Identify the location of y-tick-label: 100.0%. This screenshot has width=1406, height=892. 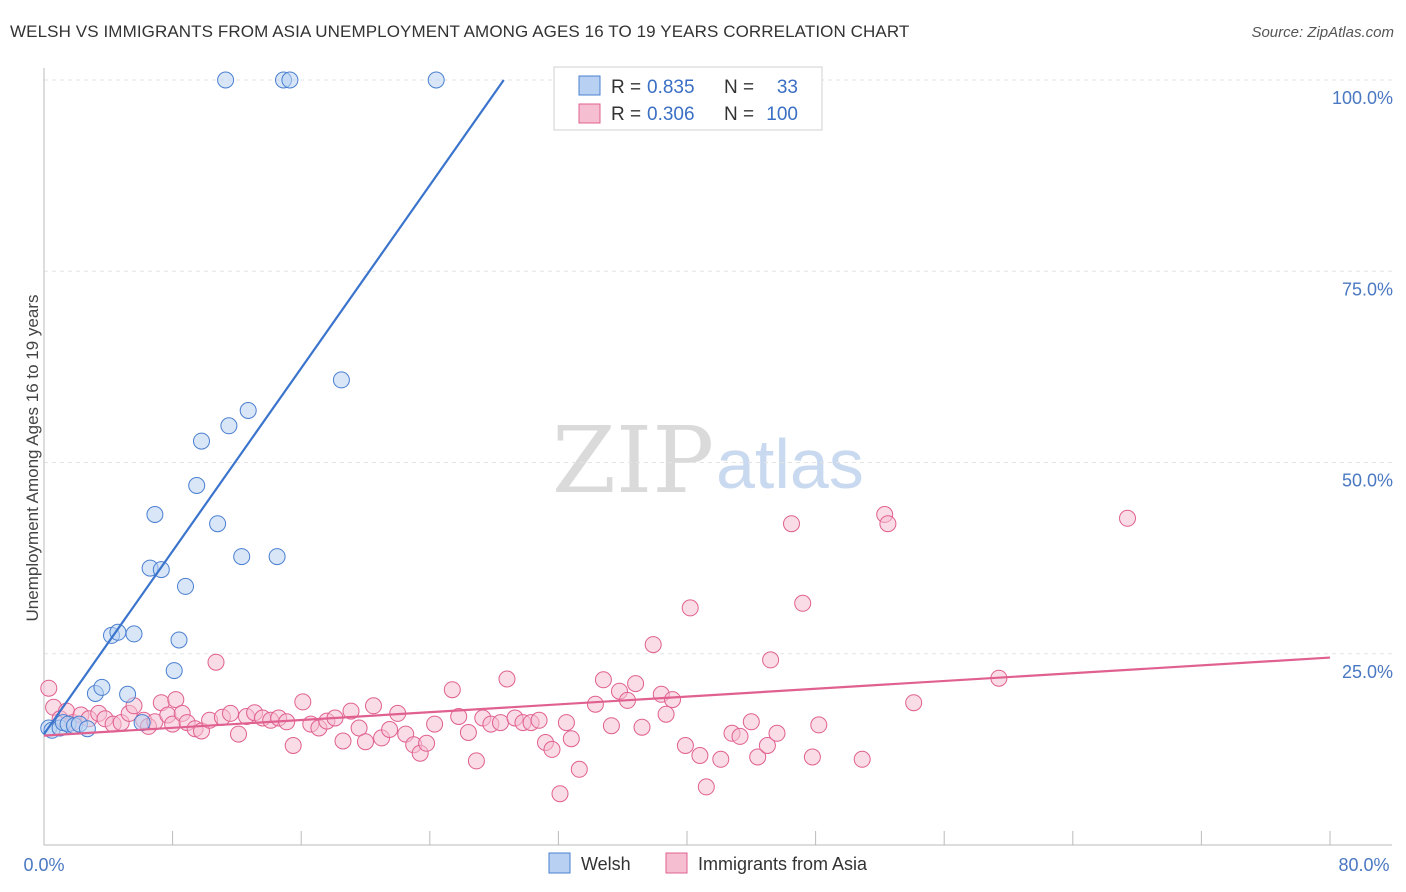
(1362, 98).